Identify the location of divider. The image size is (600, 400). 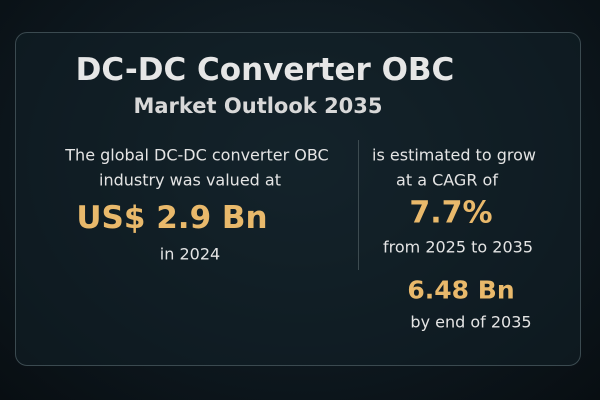
(358, 205).